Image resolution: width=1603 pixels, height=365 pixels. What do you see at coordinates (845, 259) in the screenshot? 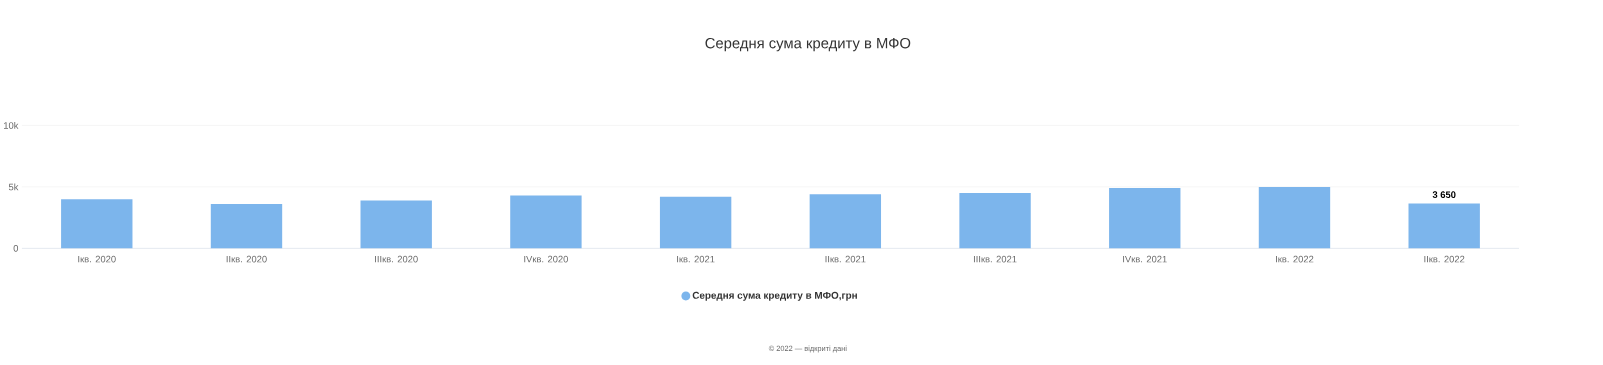
I see `x-tick-label: IIкв. 2021` at bounding box center [845, 259].